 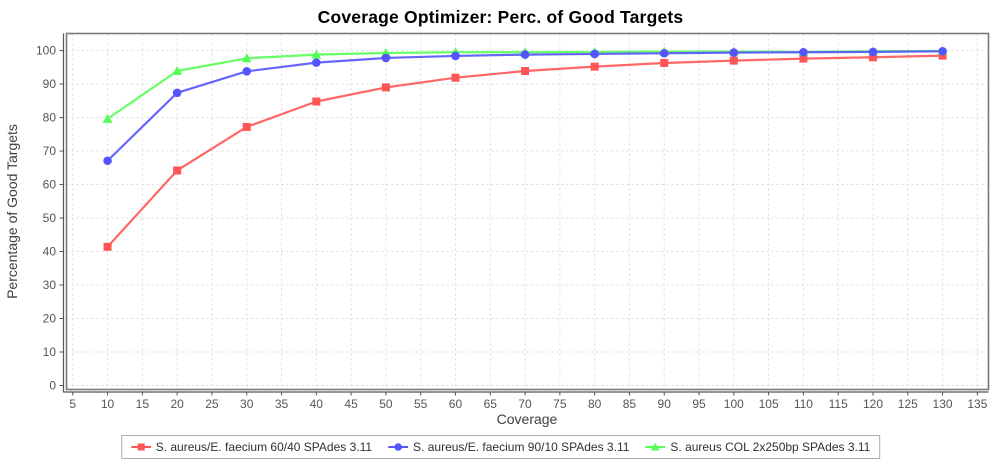 I want to click on y-tick-label: 70, so click(x=50, y=151).